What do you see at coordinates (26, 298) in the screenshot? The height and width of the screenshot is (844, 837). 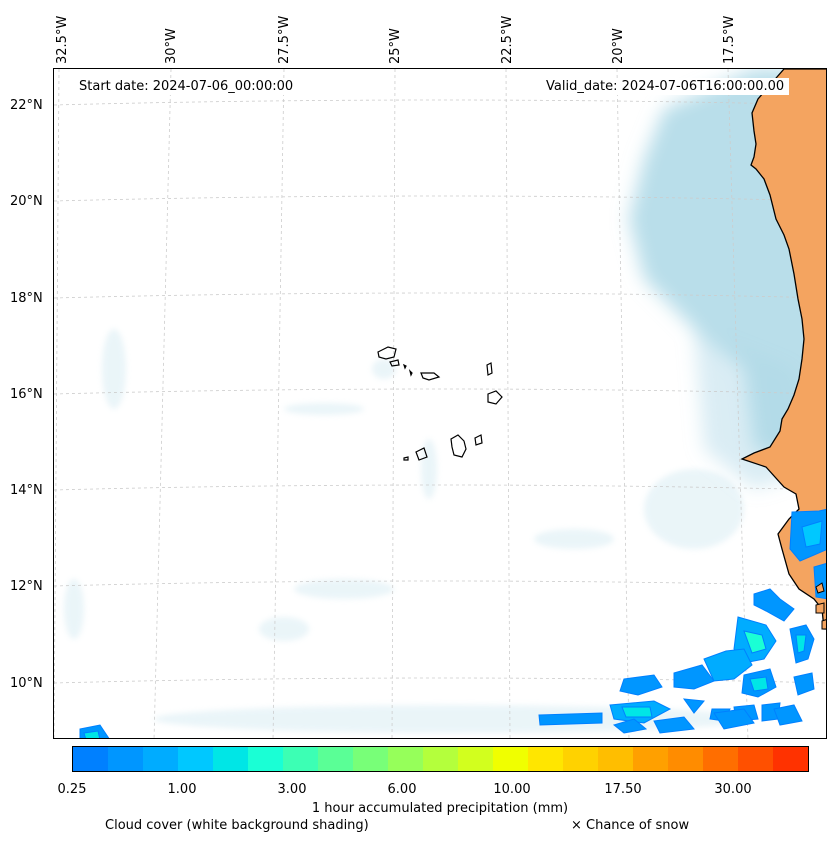 I see `lat-label: 18°N` at bounding box center [26, 298].